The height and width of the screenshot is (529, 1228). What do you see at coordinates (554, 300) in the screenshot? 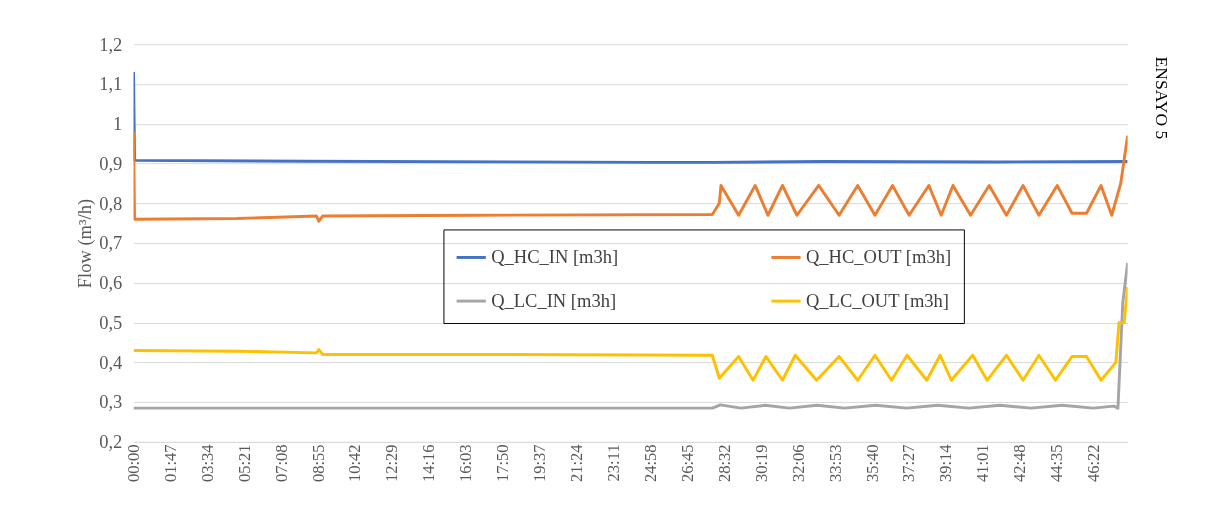
I see `legend-label: Q_LC_IN [m3h]` at bounding box center [554, 300].